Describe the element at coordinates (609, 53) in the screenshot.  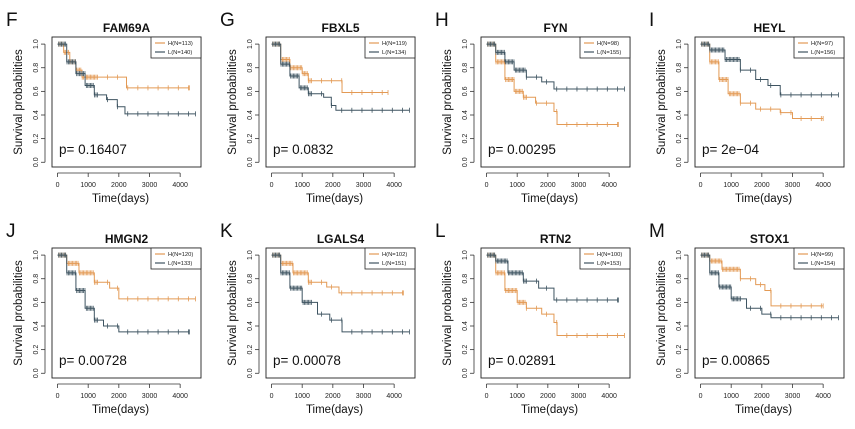
I see `legend-label-l: L(N=155)` at that location.